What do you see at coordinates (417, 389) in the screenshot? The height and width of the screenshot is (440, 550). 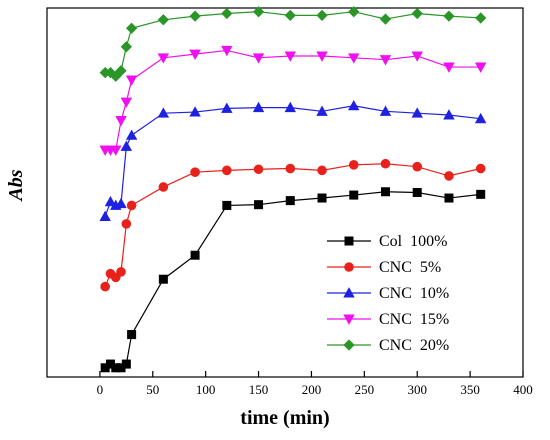 I see `x-tick-label: 300` at bounding box center [417, 389].